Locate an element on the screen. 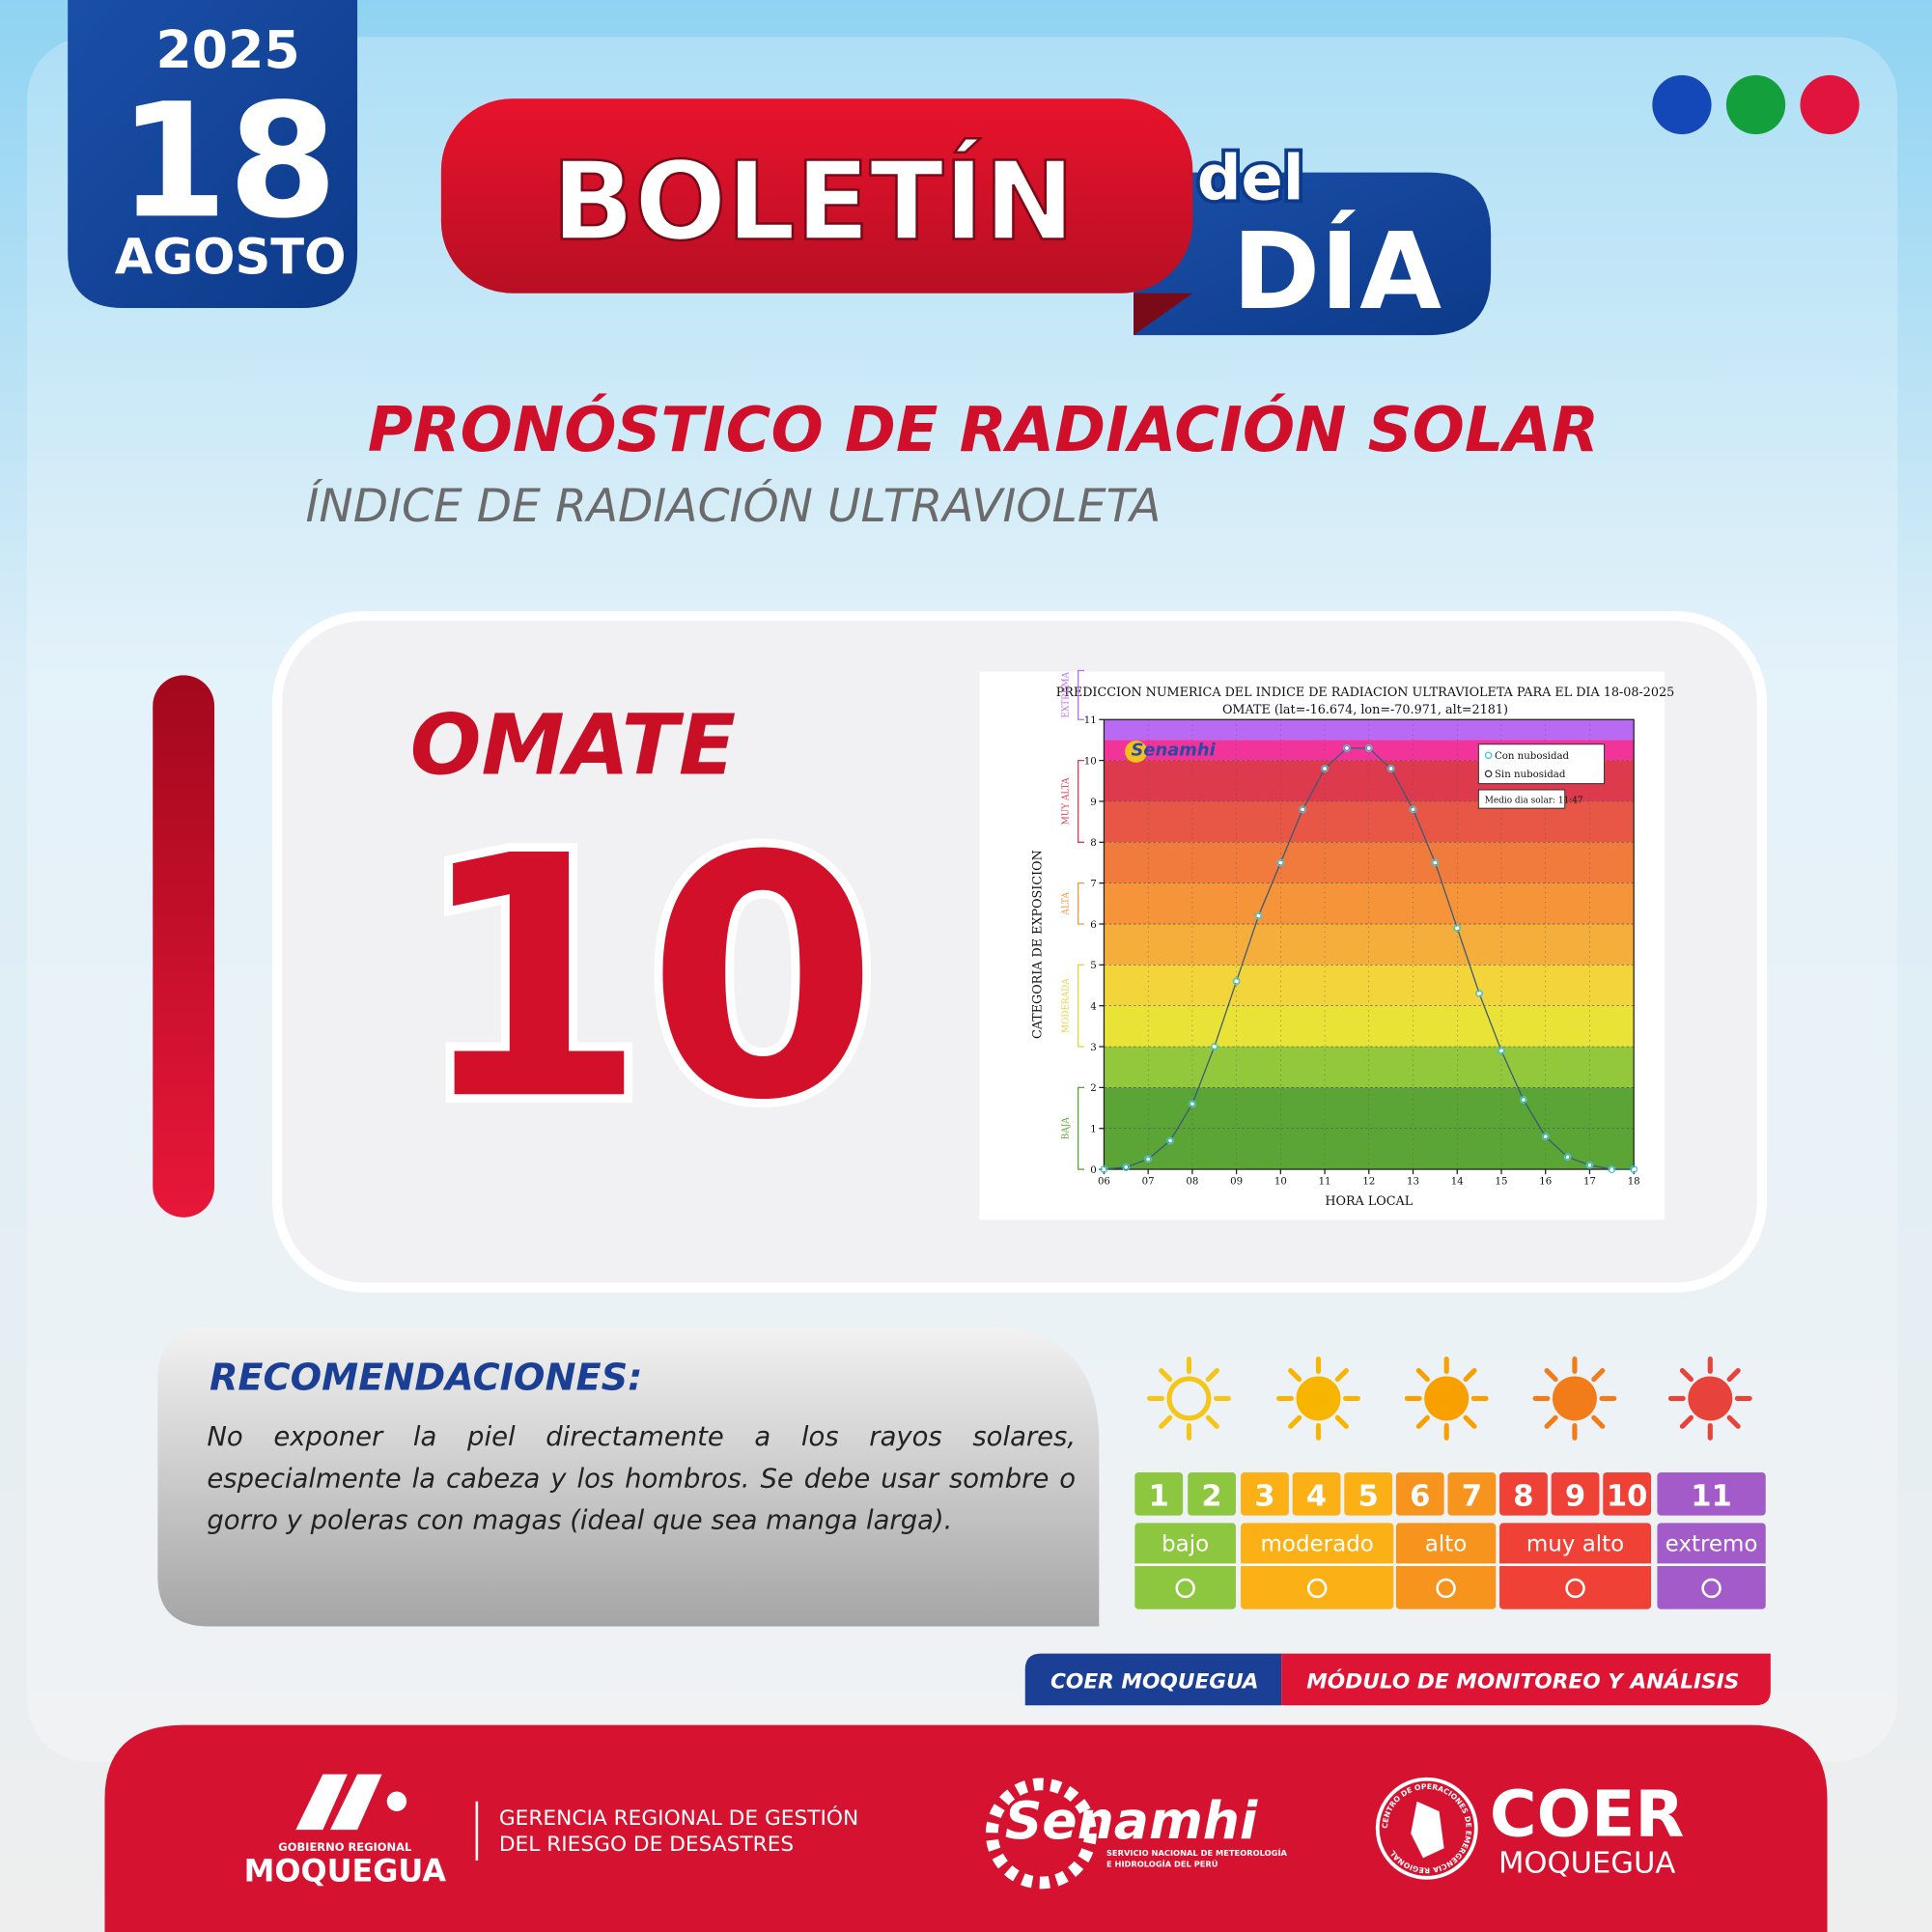 Image resolution: width=1932 pixels, height=1932 pixels. dot-red is located at coordinates (1830, 105).